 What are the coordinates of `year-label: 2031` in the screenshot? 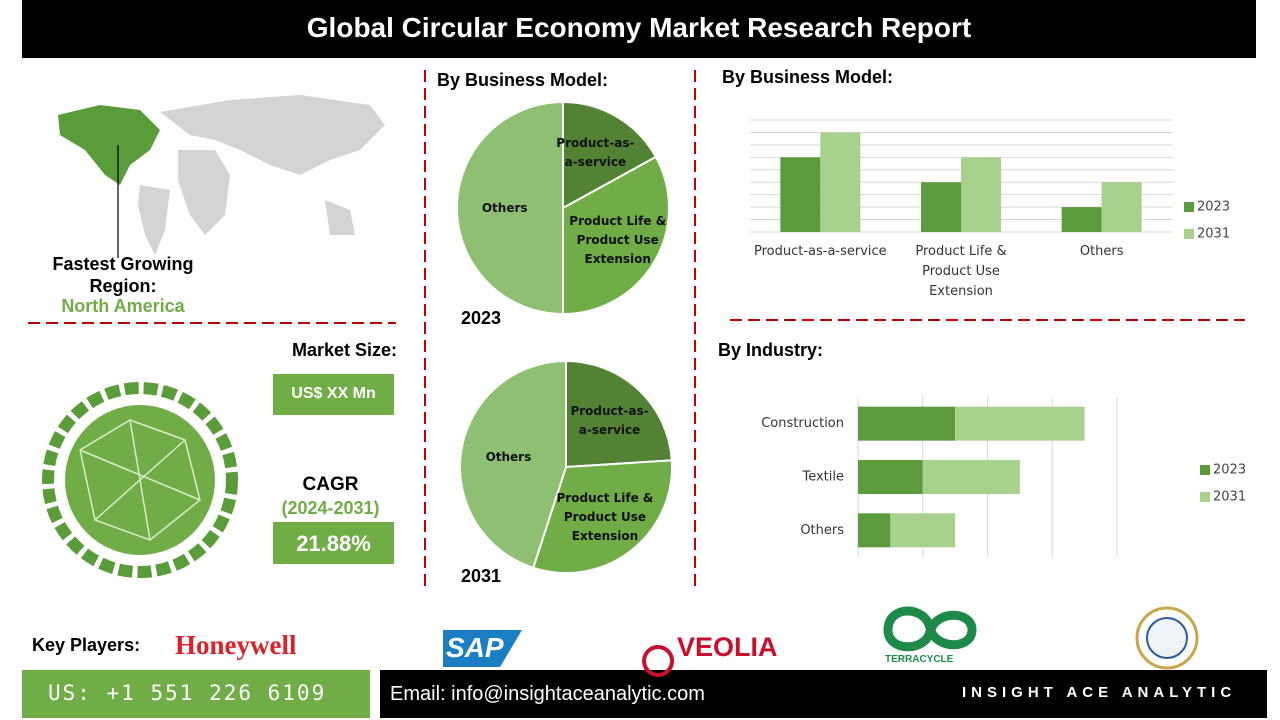 It's located at (481, 576).